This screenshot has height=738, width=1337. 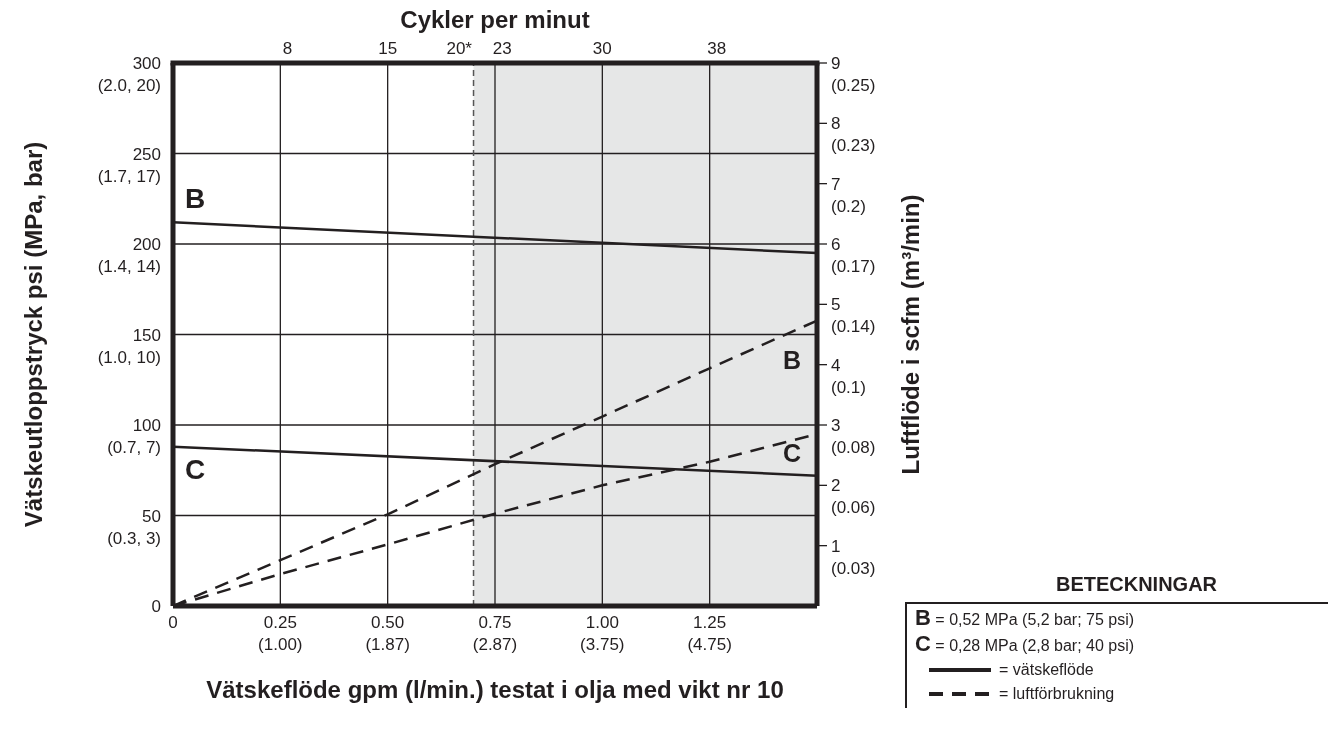 I want to click on text: (0.06), so click(x=853, y=508).